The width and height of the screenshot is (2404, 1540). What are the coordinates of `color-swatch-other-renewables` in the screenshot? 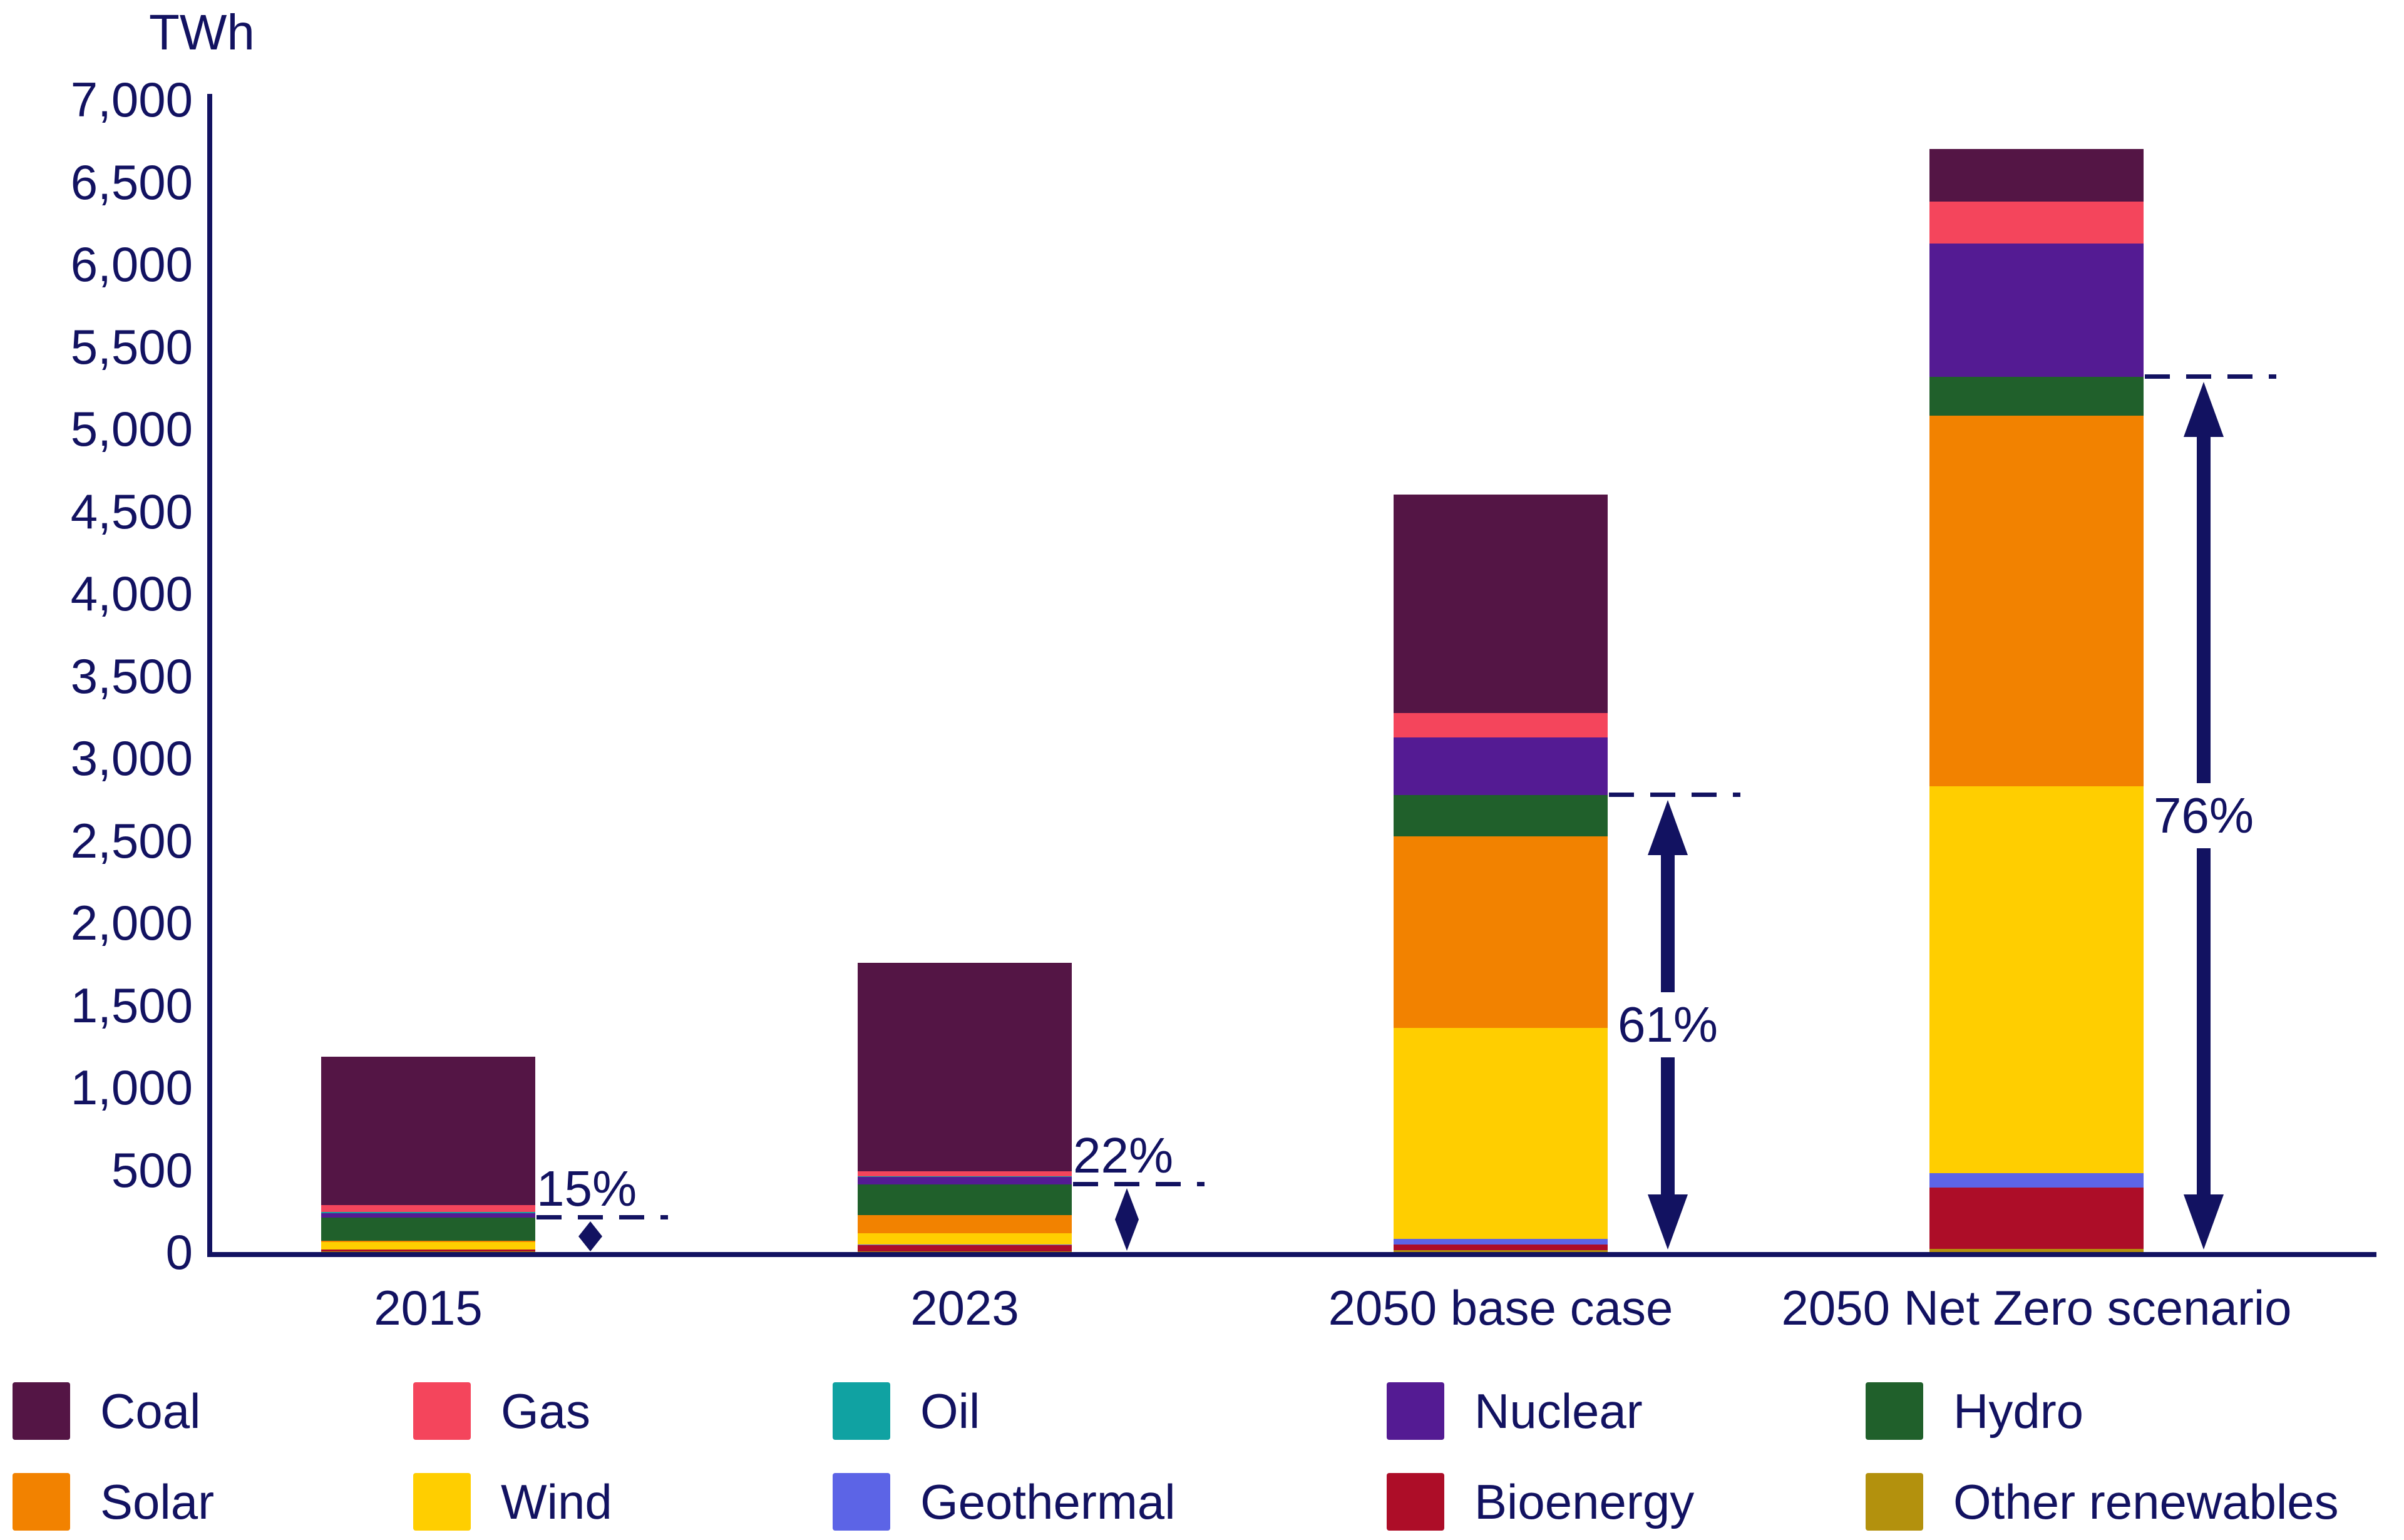 It's located at (1894, 1502).